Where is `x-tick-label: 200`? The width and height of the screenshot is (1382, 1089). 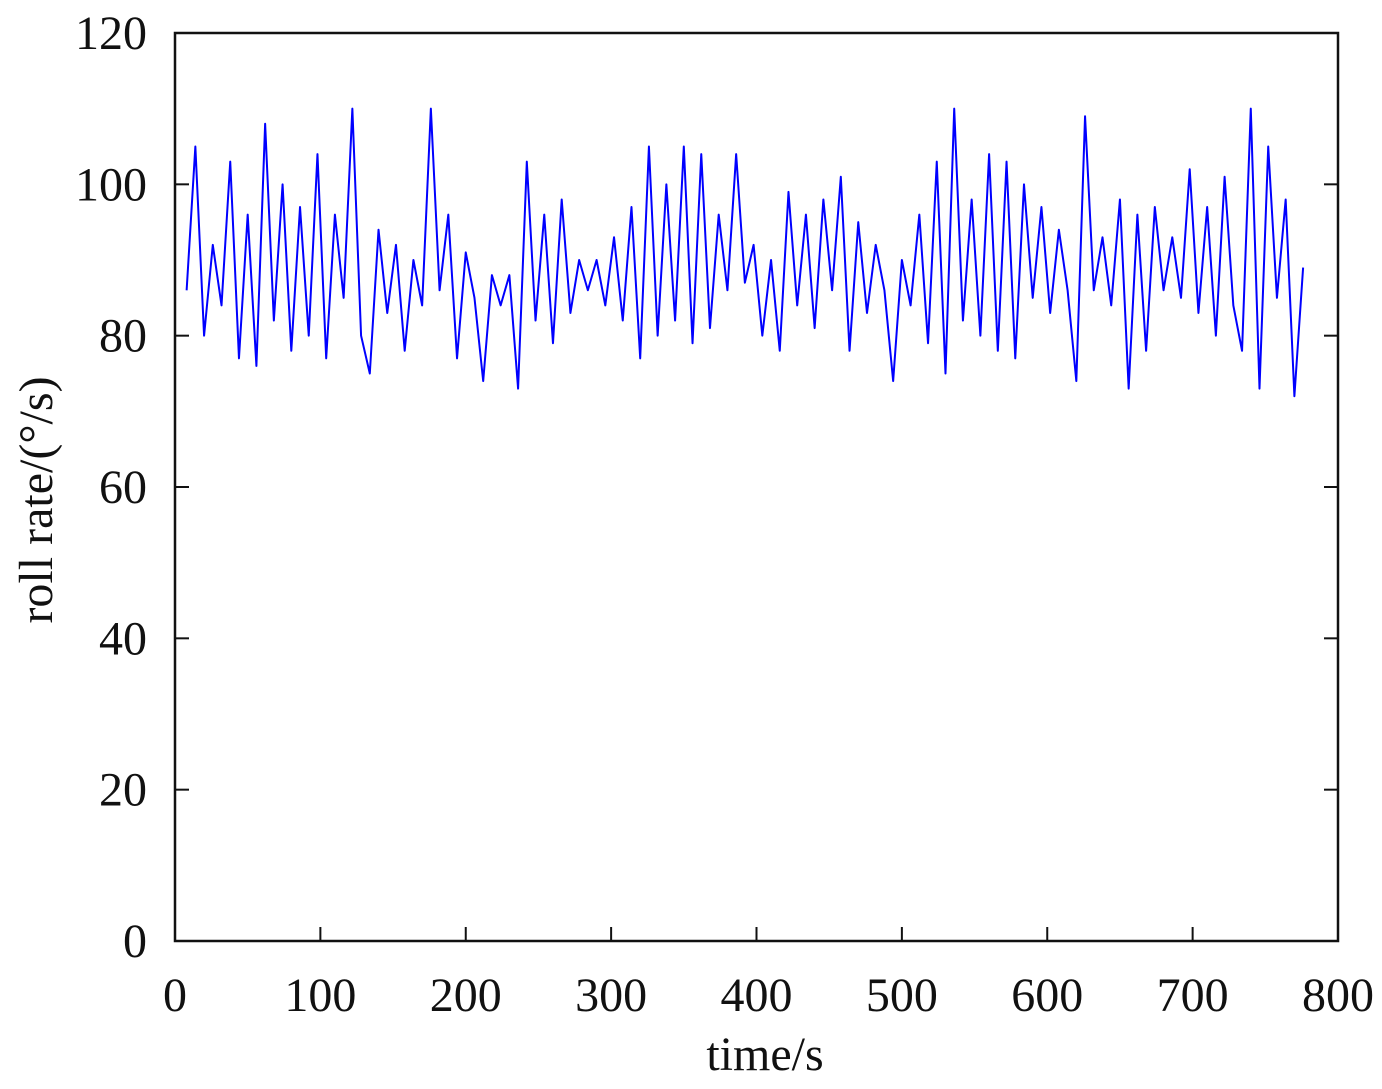 x-tick-label: 200 is located at coordinates (466, 995).